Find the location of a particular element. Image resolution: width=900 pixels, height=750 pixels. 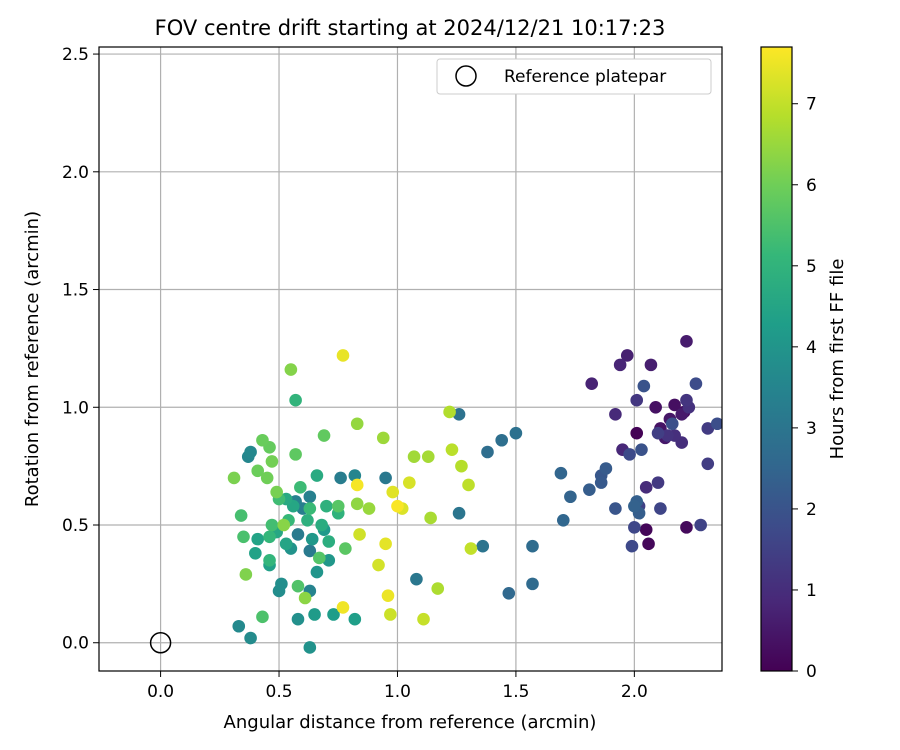

colorbar: 0 1 2 3 4 5 6 7 Hours from first FF file is located at coordinates (804, 364).